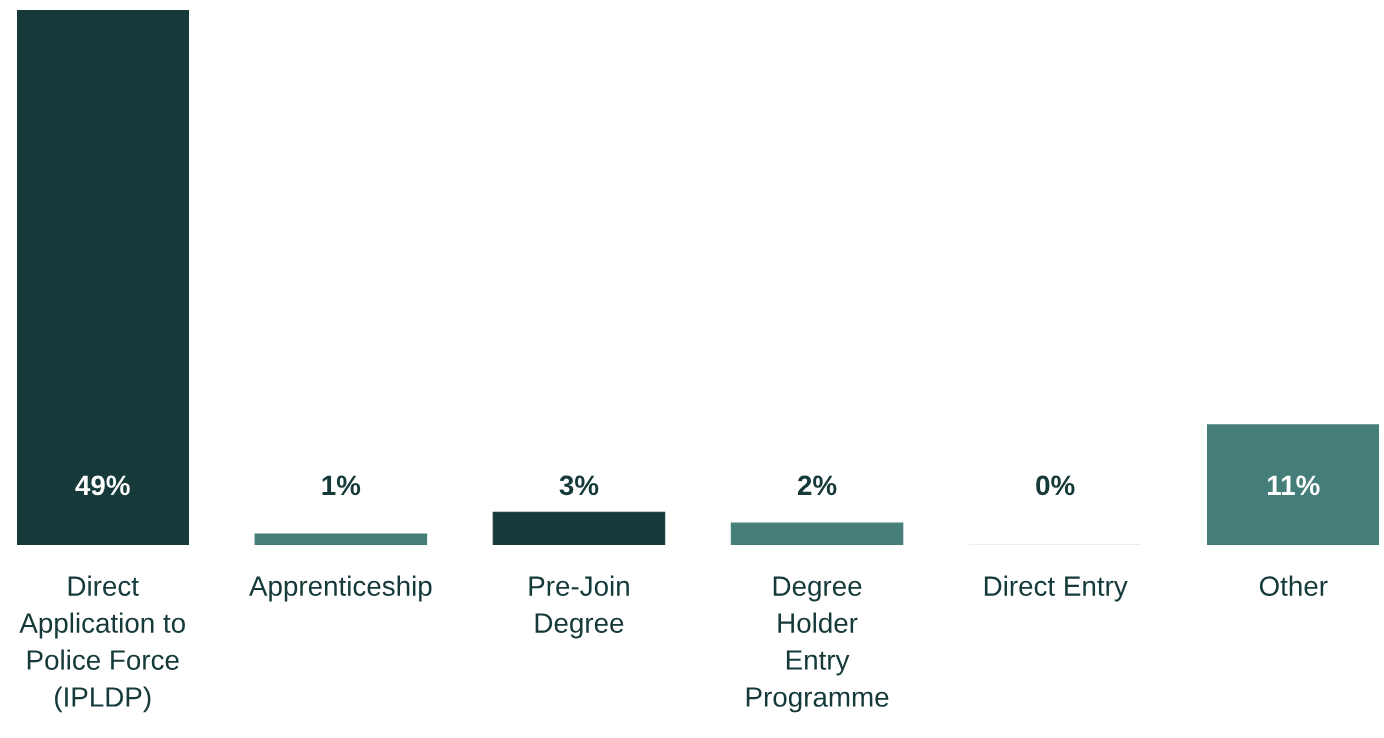 Image resolution: width=1384 pixels, height=738 pixels. What do you see at coordinates (102, 644) in the screenshot?
I see `x-tick-label: Direct Application to Police Force (IPLDP)` at bounding box center [102, 644].